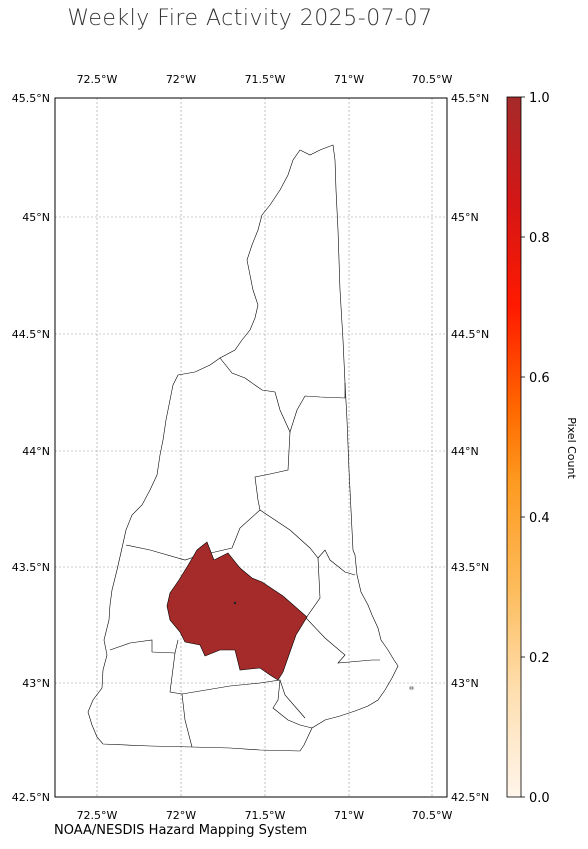  I want to click on colorbar-tick-label: 0.8, so click(539, 238).